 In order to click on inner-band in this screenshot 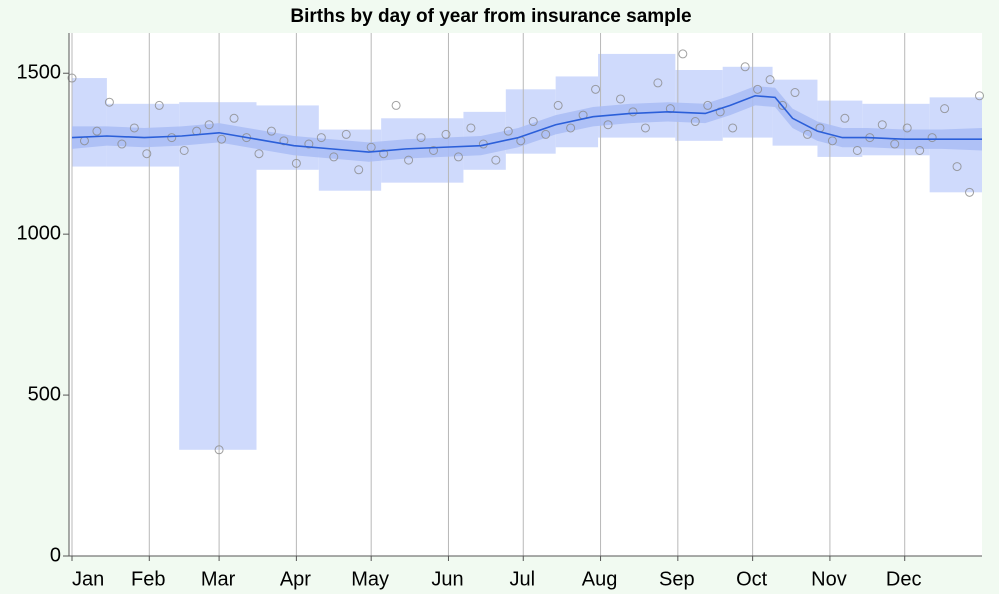, I will do `click(527, 124)`.